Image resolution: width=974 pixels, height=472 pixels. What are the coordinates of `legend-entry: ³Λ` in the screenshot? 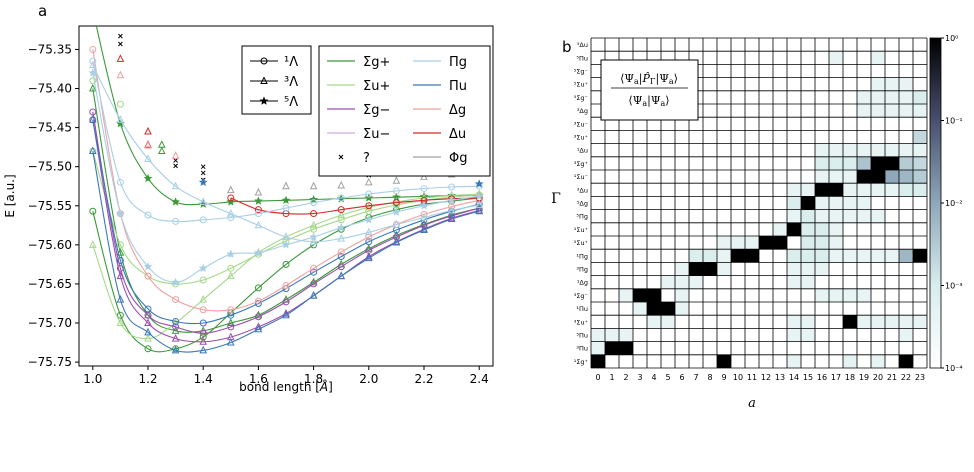 It's located at (291, 82).